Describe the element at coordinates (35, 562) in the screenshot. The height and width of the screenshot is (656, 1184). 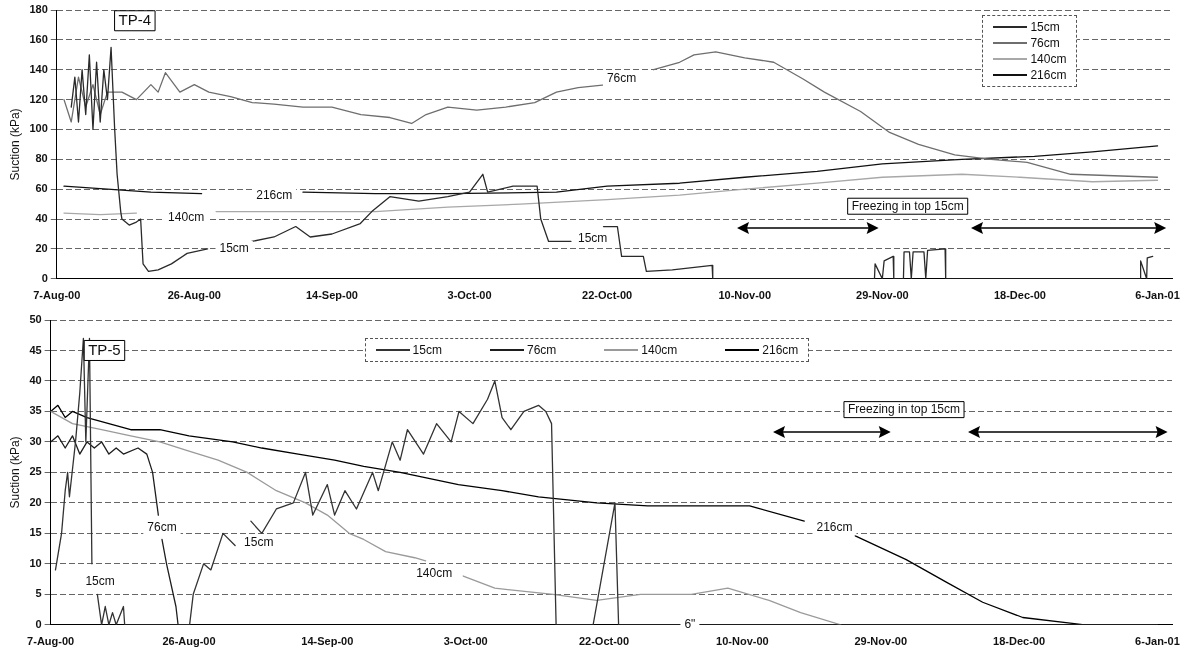
I see `y-tick-label: 10` at that location.